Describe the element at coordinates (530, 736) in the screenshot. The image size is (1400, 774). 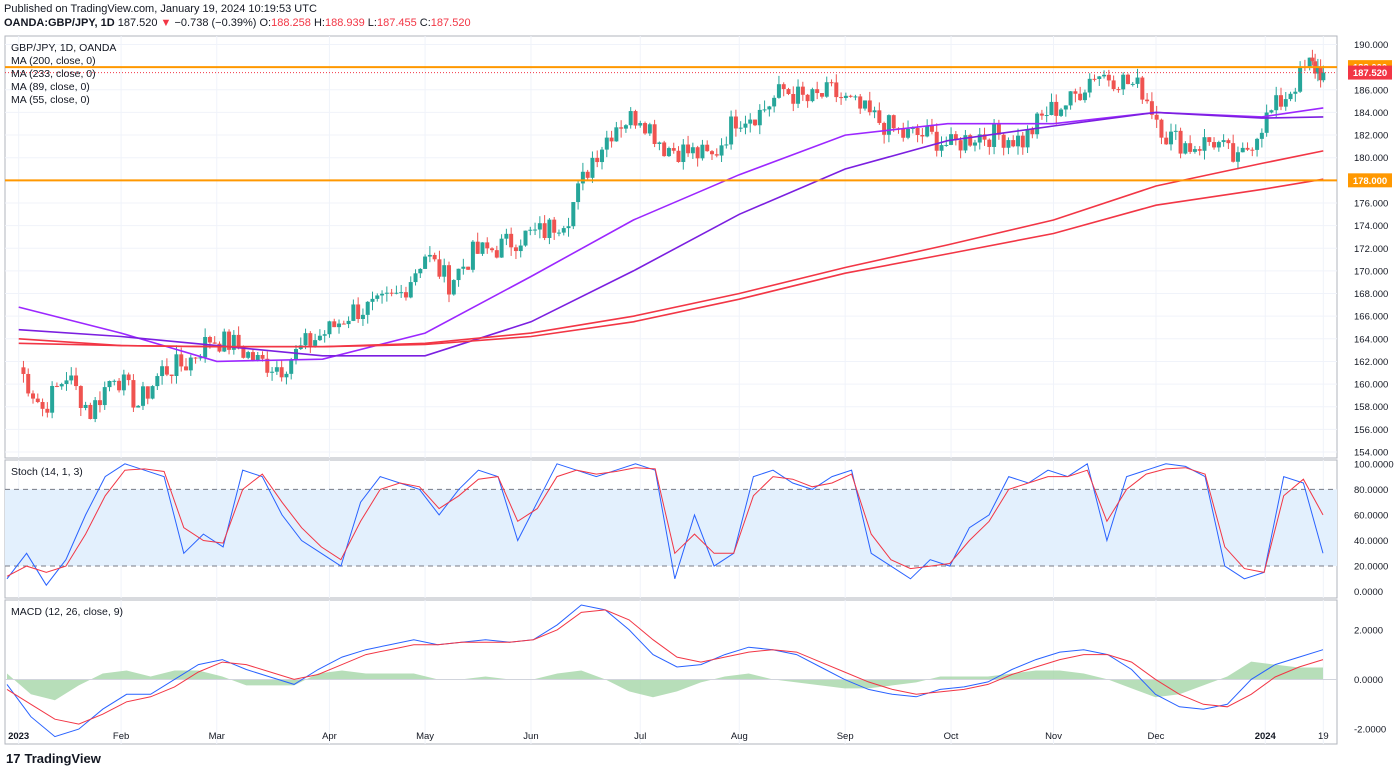
I see `time-tick-label: Jun` at that location.